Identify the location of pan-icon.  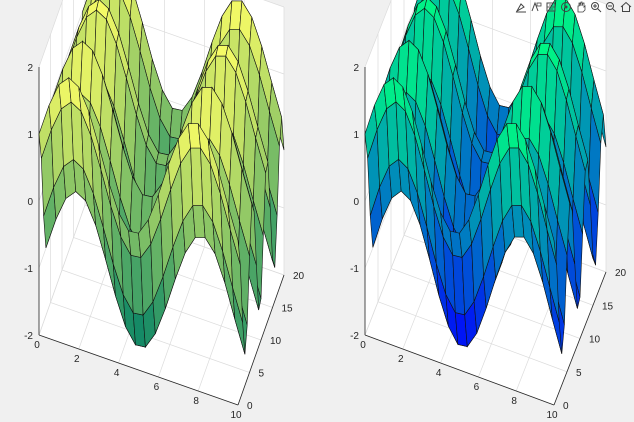
(565, 7).